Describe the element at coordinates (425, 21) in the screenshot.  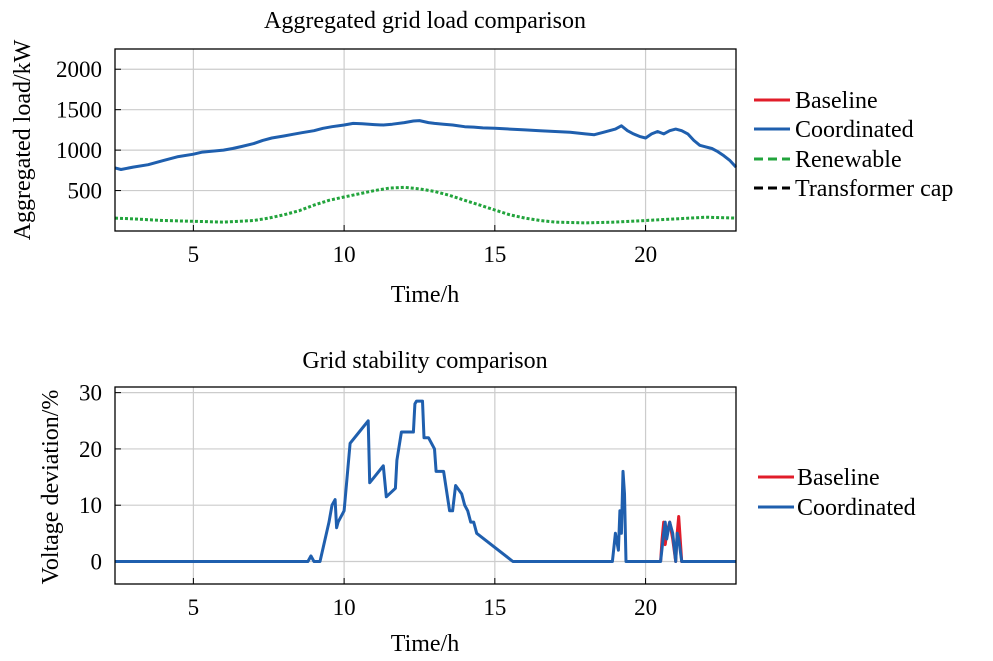
I see `chart-title: Aggregated grid load comparison` at that location.